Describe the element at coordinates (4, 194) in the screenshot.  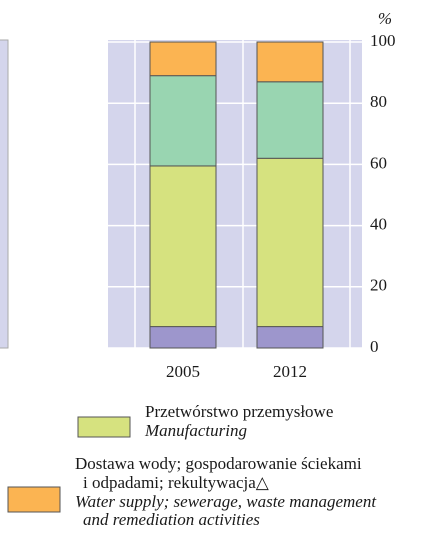
I see `neighbor-panel` at that location.